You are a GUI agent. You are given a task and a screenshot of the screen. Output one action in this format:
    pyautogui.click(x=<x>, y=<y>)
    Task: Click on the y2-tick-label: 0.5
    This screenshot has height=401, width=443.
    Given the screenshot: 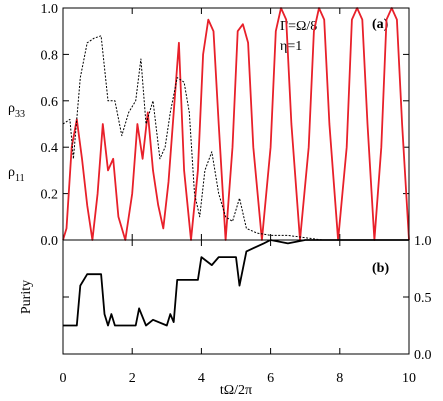 What is the action you would take?
    pyautogui.click(x=423, y=298)
    